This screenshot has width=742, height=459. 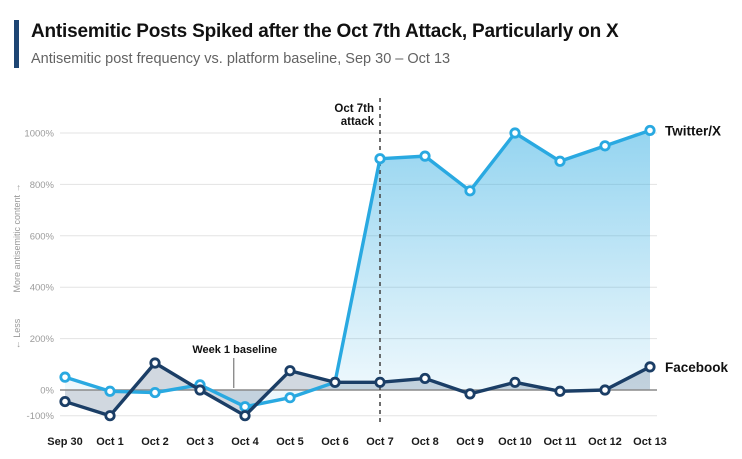 I want to click on baseline-annotation-label: Week 1 baseline, so click(x=234, y=350).